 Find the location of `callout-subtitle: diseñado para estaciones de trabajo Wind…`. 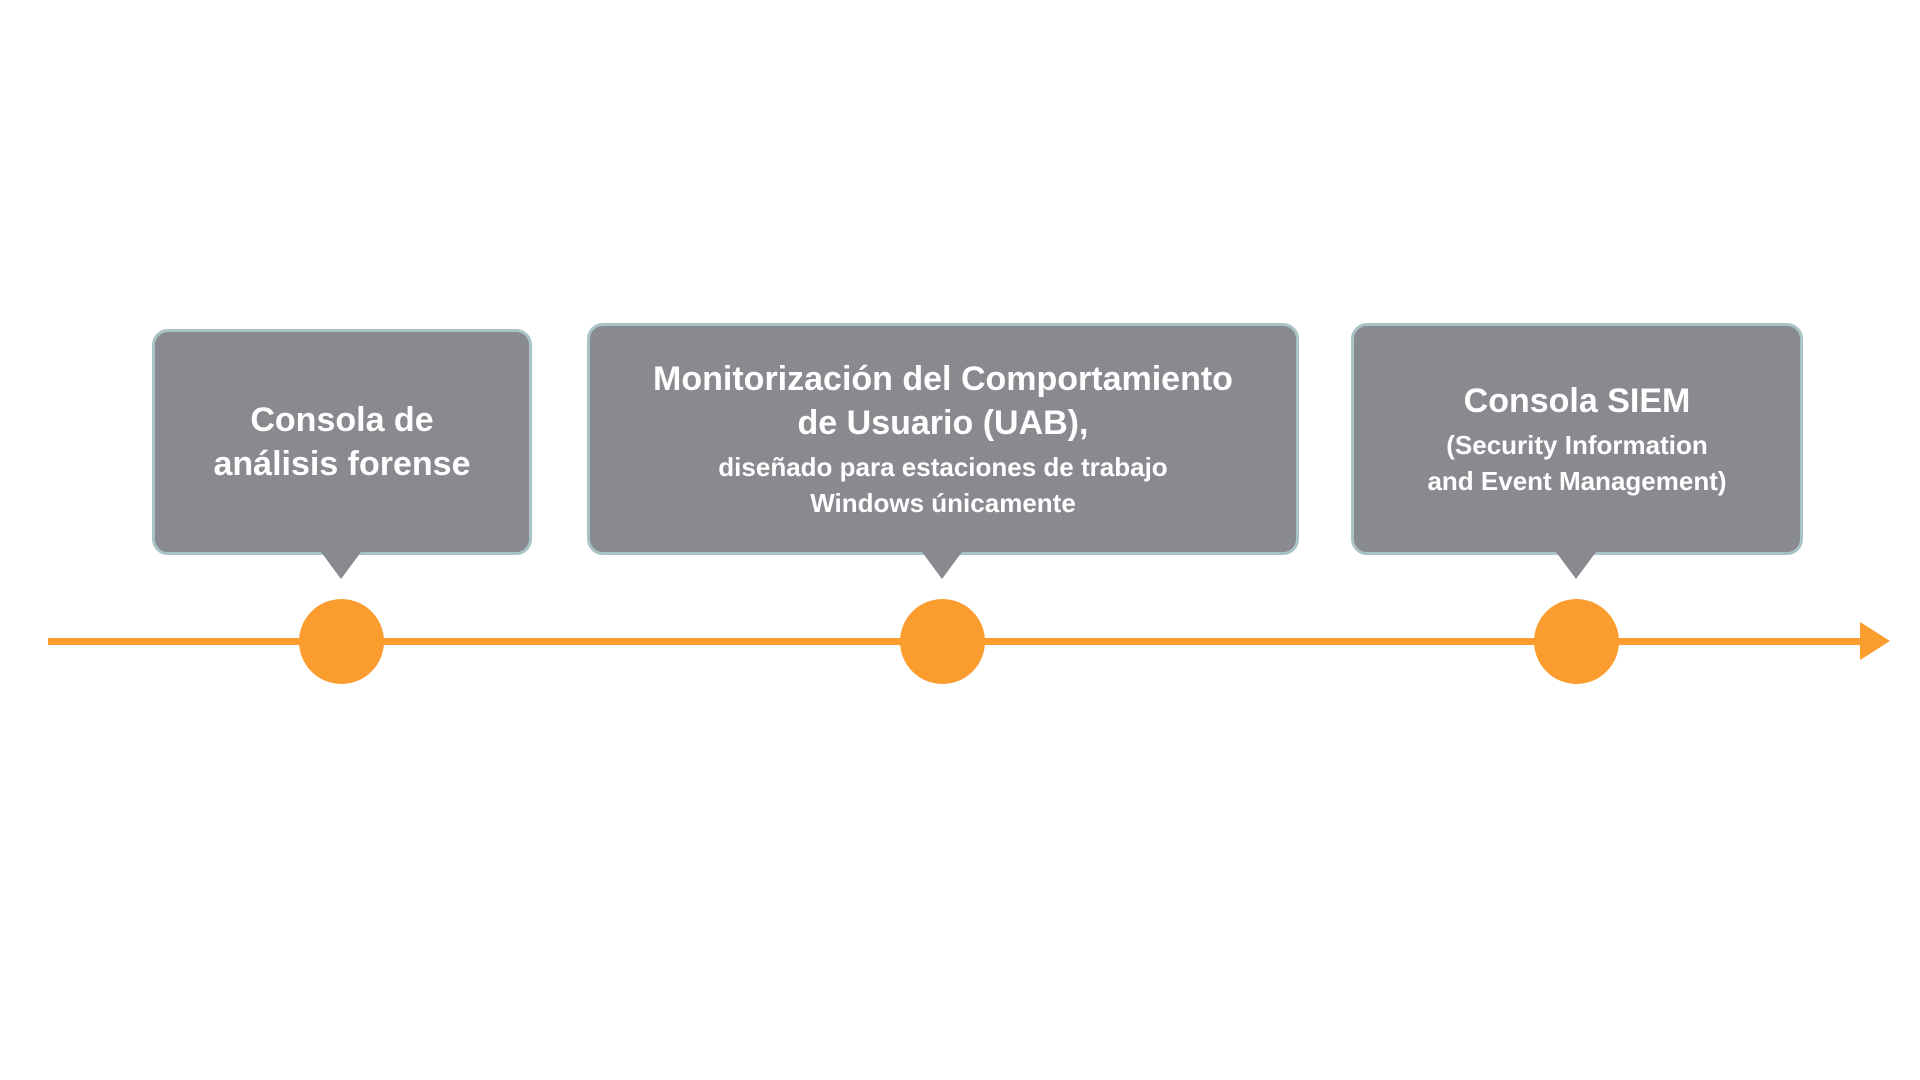

callout-subtitle: diseñado para estaciones de trabajo Wind… is located at coordinates (942, 485).